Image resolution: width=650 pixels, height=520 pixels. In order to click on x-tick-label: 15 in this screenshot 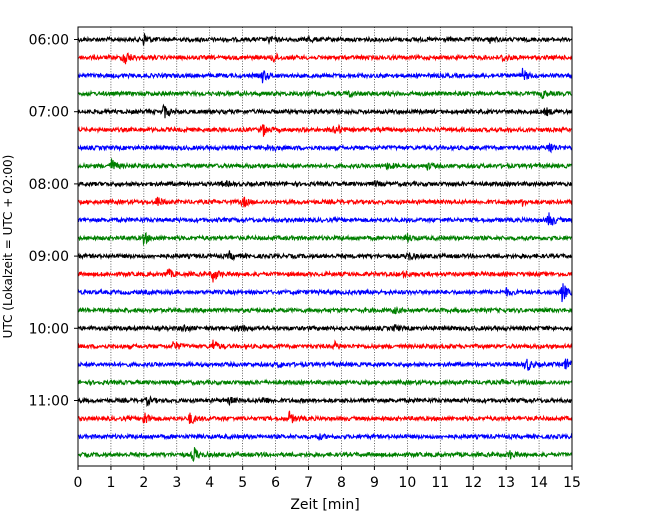, I will do `click(572, 483)`.